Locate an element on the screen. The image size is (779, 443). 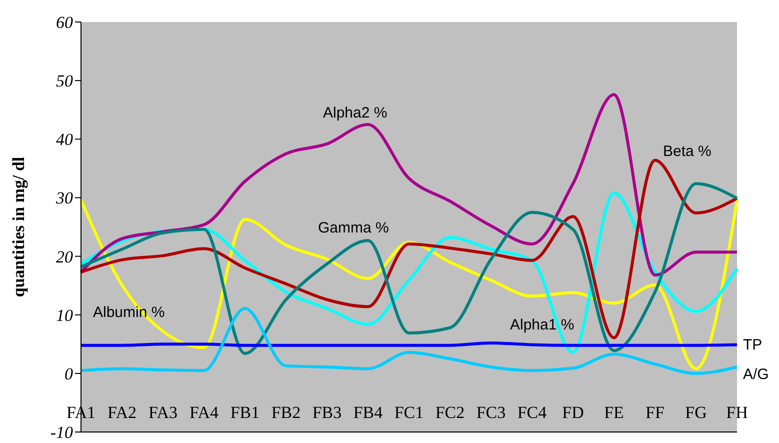
y-tick-label: 20 is located at coordinates (65, 256).